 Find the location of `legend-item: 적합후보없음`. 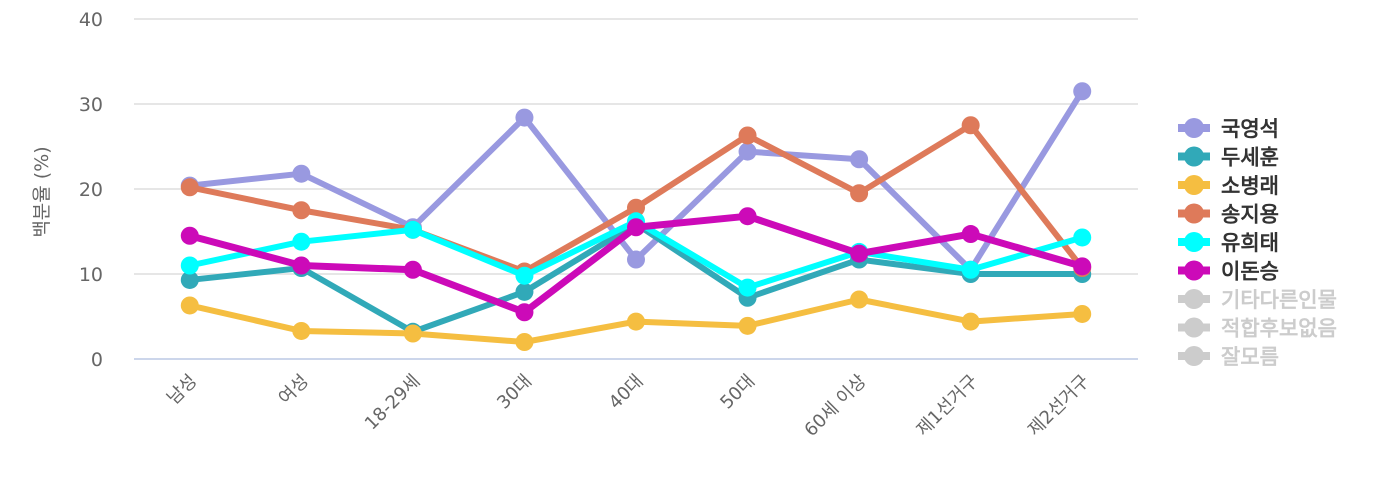

legend-item: 적합후보없음 is located at coordinates (1257, 329).